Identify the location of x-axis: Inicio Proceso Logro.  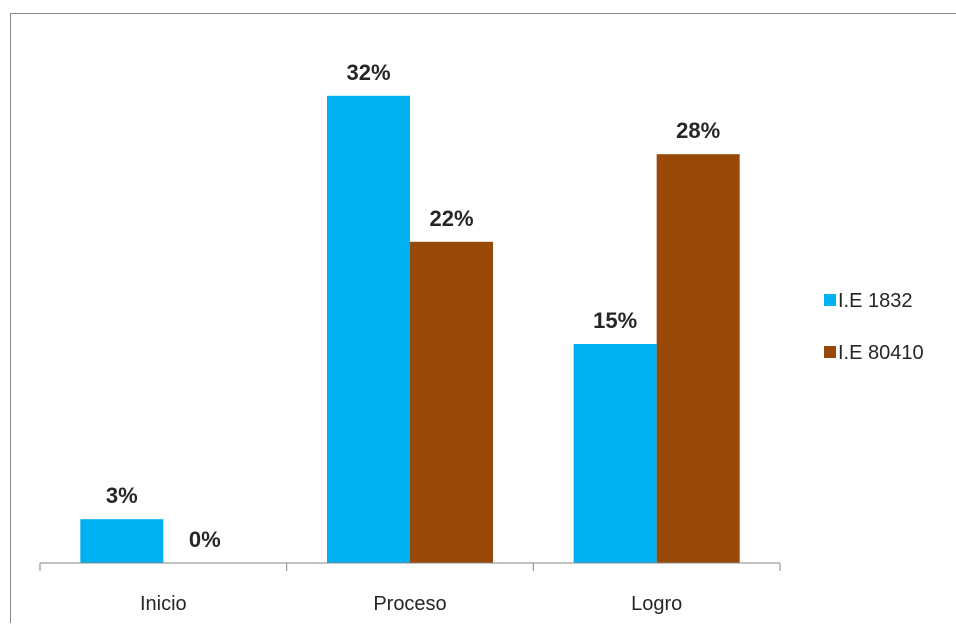
(410, 588).